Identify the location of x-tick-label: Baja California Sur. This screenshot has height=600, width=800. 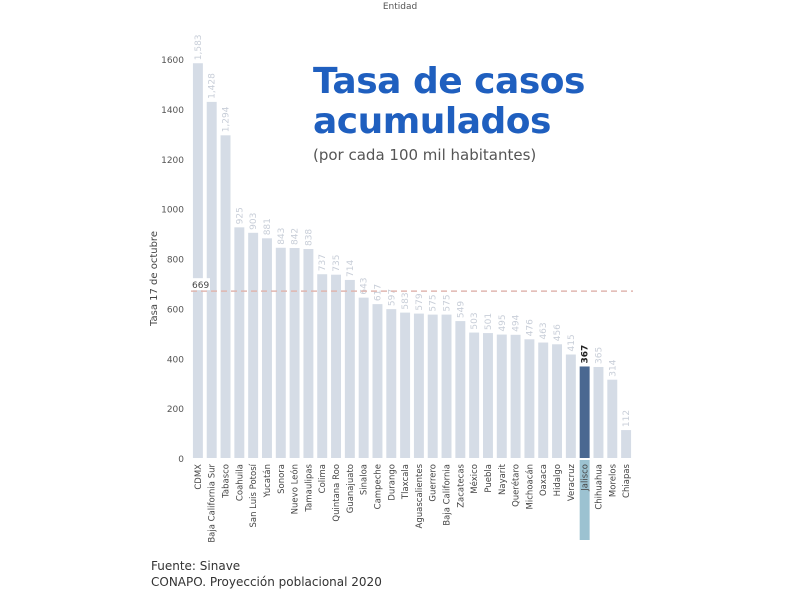
(213, 502).